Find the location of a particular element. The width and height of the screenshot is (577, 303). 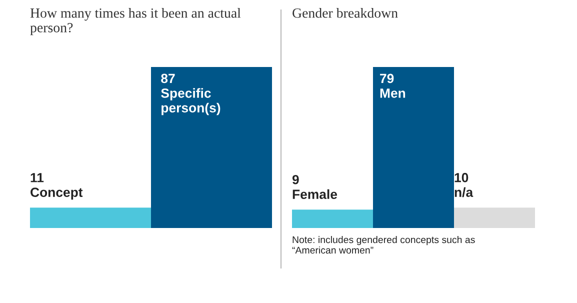

category-label: n/a is located at coordinates (464, 192).